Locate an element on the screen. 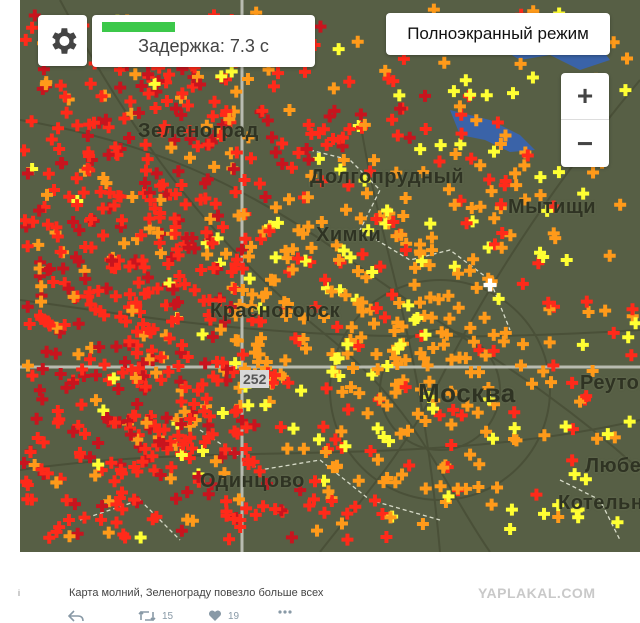 Image resolution: width=640 pixels, height=623 pixels. settings-button is located at coordinates (62, 40).